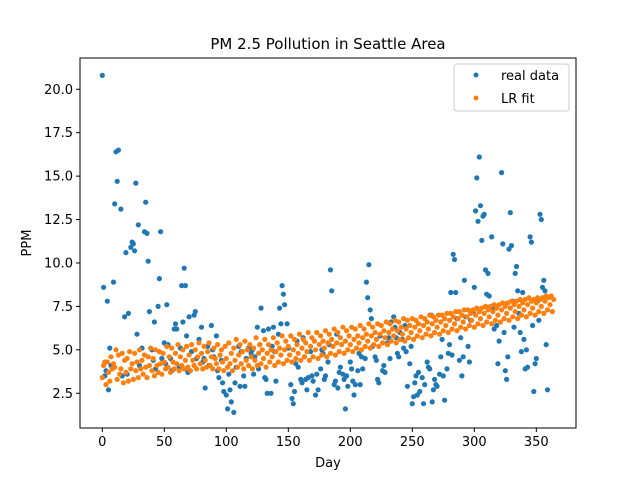  What do you see at coordinates (58, 133) in the screenshot?
I see `y-tick-label-6: 17.5` at bounding box center [58, 133].